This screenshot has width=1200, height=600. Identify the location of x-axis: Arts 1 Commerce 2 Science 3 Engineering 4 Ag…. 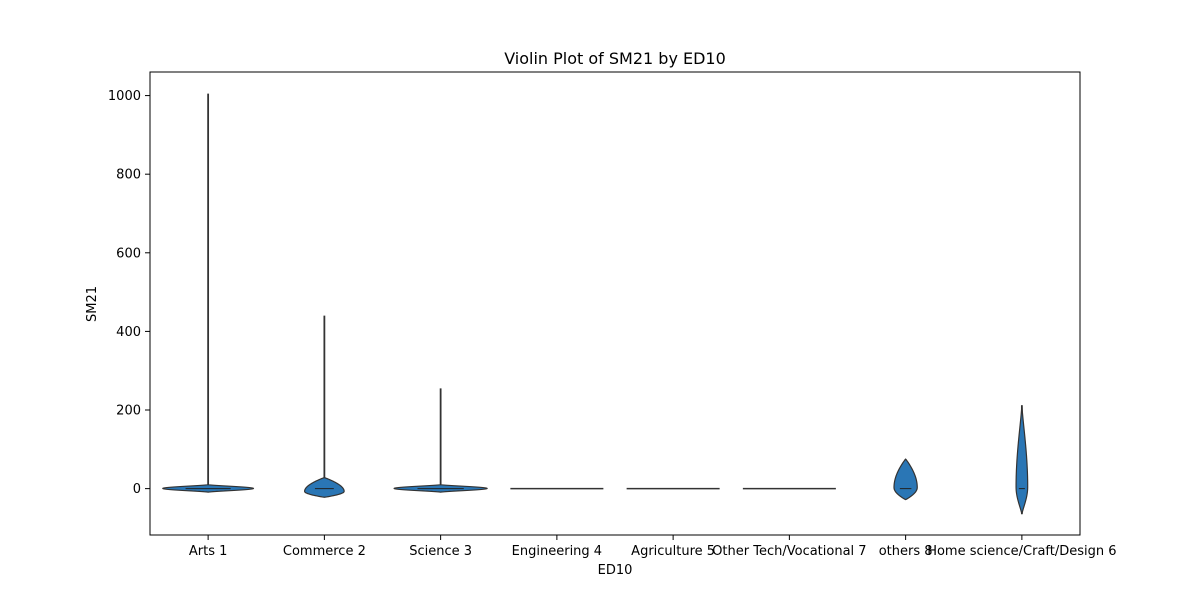
(653, 547).